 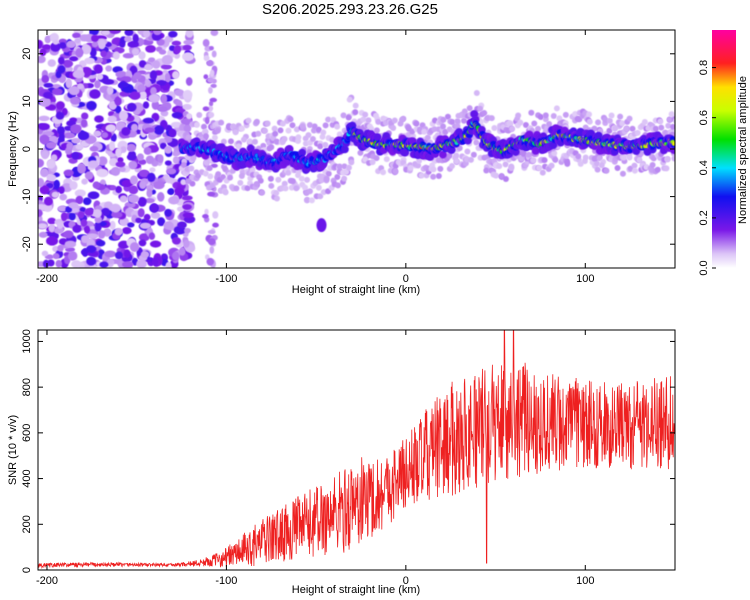 What do you see at coordinates (226, 581) in the screenshot?
I see `snr-x-tick-label: -100` at bounding box center [226, 581].